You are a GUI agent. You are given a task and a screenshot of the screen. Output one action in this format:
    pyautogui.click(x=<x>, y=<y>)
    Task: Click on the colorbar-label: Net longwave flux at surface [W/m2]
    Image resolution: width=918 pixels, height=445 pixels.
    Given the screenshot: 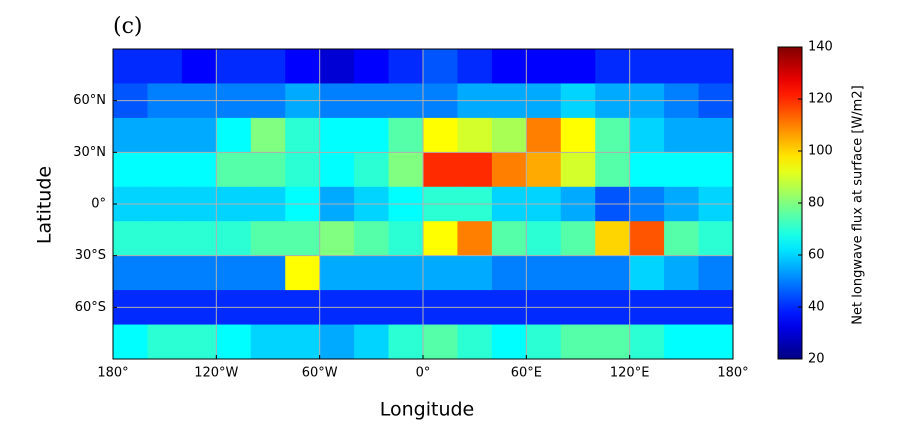 What is the action you would take?
    pyautogui.click(x=858, y=204)
    